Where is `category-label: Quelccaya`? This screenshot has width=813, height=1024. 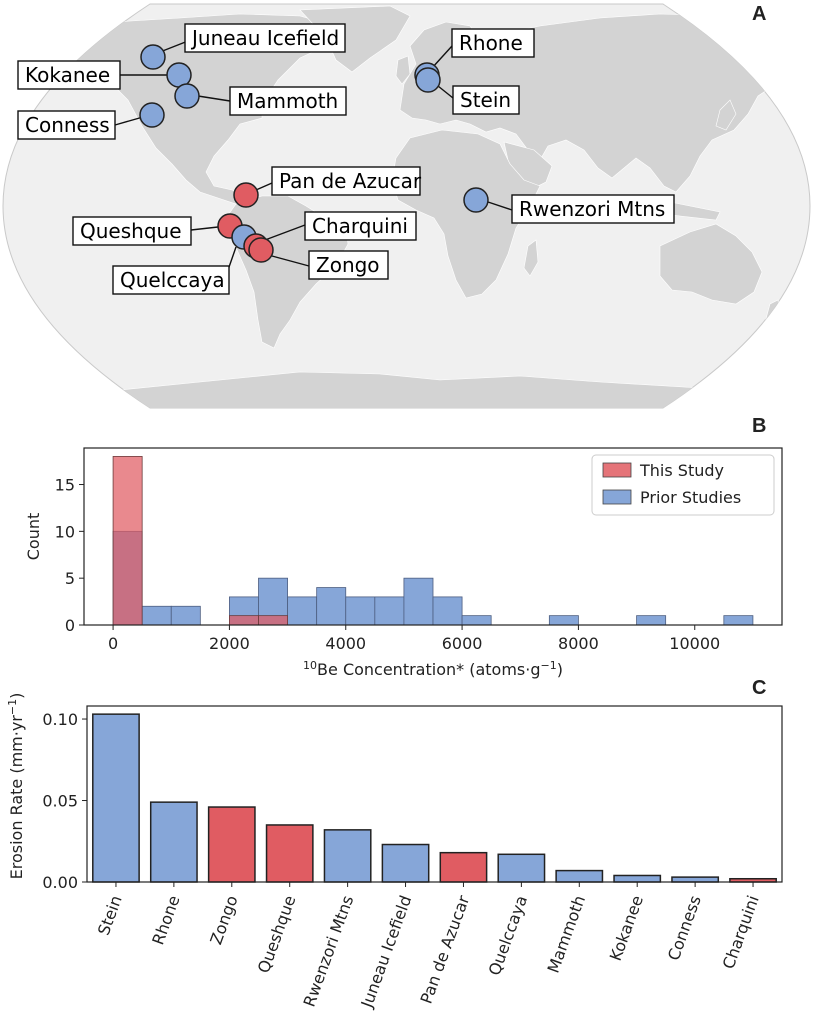 category-label: Quelccaya is located at coordinates (508, 935).